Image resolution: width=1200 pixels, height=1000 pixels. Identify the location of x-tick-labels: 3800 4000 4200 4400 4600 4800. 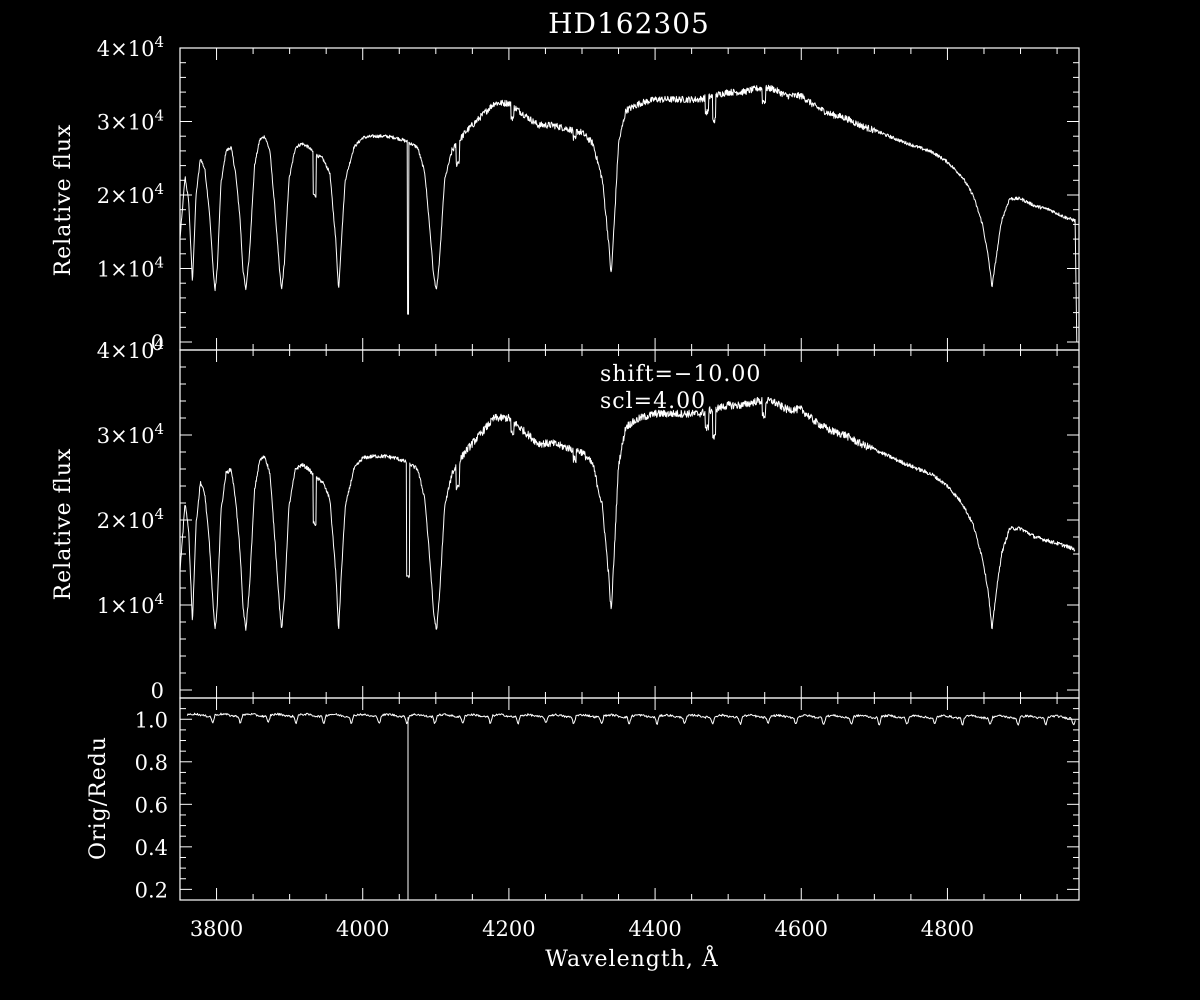
(582, 929).